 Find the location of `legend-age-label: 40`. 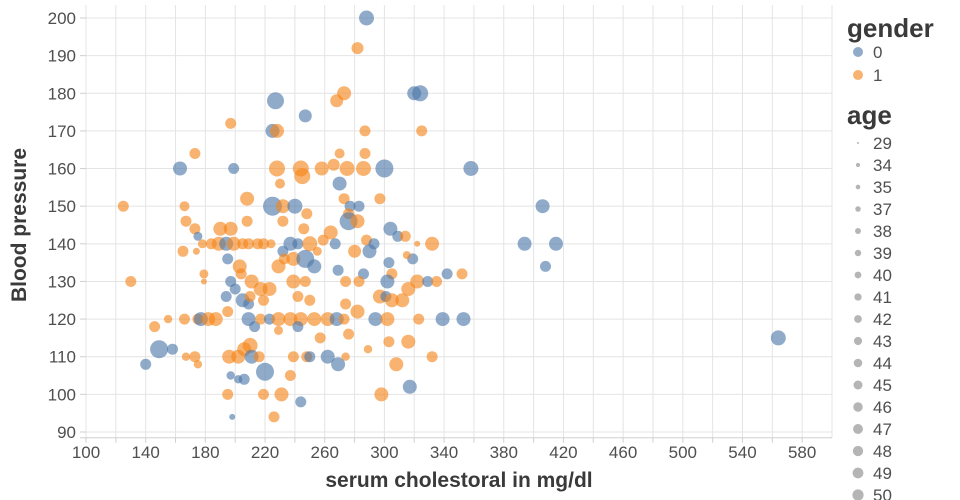

legend-age-label: 40 is located at coordinates (882, 275).